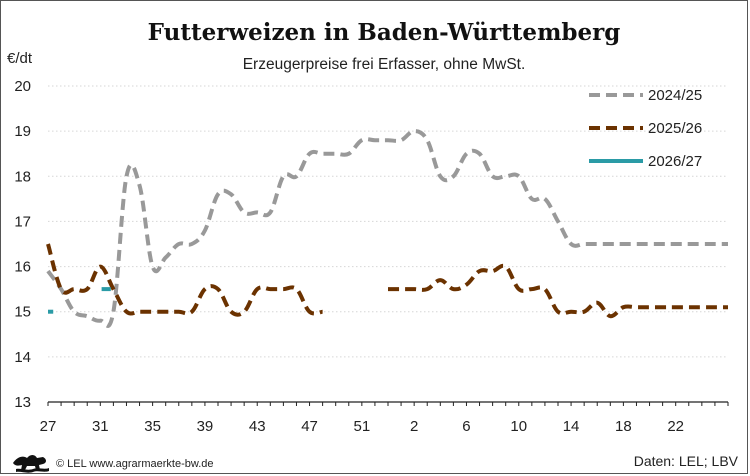  I want to click on x-tick-label: 31, so click(100, 426).